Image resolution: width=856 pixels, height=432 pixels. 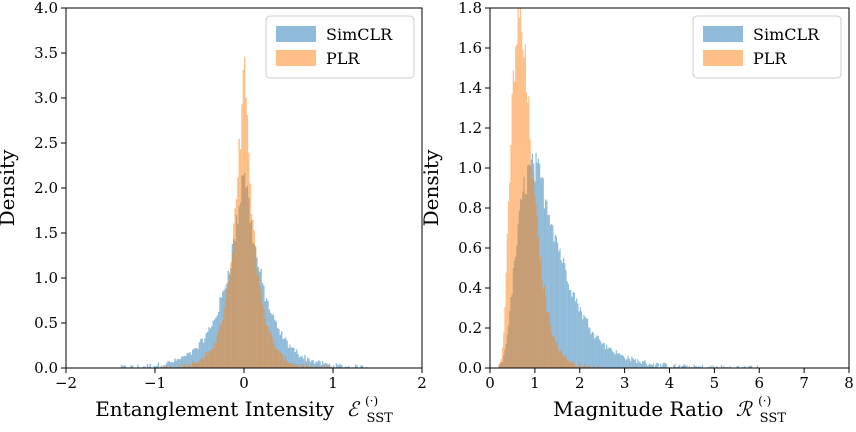 I want to click on y-tick-label: 1.8, so click(x=470, y=8).